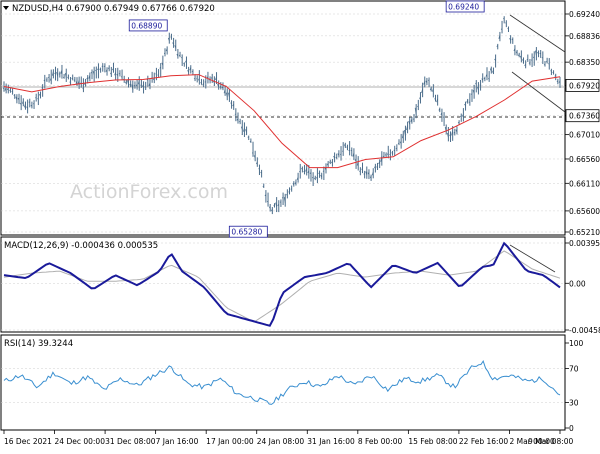 This screenshot has width=600, height=454. Describe the element at coordinates (584, 85) in the screenshot. I see `price-y-tick-label: 0.67920` at that location.